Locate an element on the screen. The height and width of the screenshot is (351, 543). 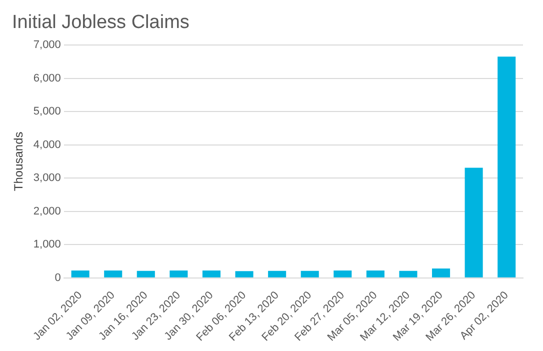
y-tick-label: 1,000 is located at coordinates (47, 244).